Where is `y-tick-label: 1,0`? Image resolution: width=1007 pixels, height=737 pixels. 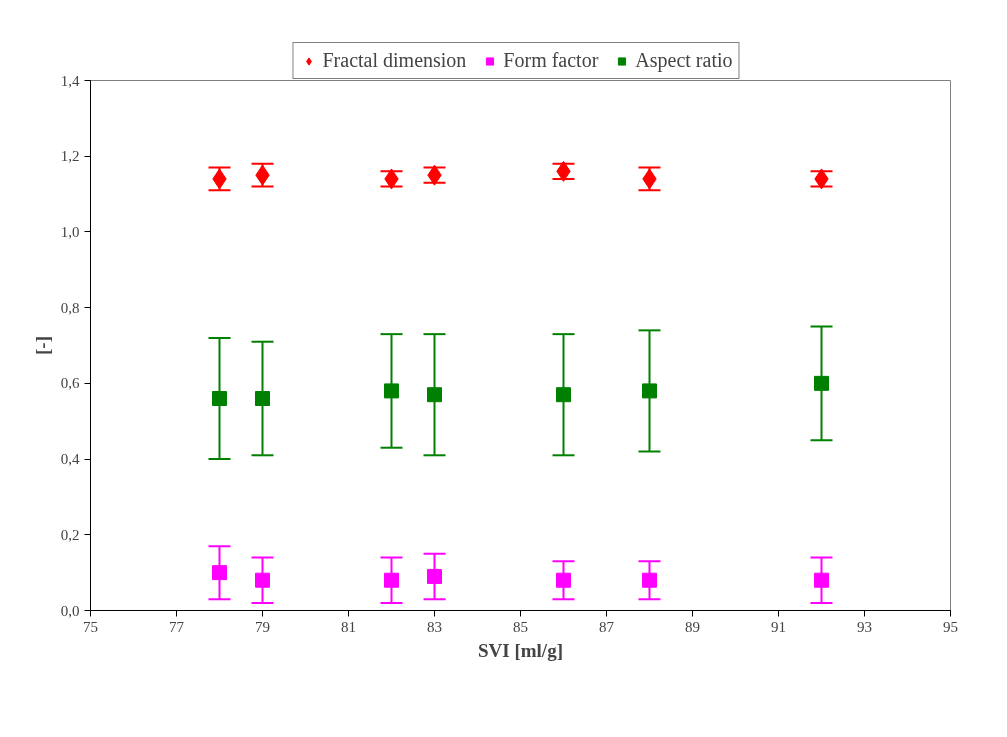
y-tick-label: 1,0 is located at coordinates (70, 231).